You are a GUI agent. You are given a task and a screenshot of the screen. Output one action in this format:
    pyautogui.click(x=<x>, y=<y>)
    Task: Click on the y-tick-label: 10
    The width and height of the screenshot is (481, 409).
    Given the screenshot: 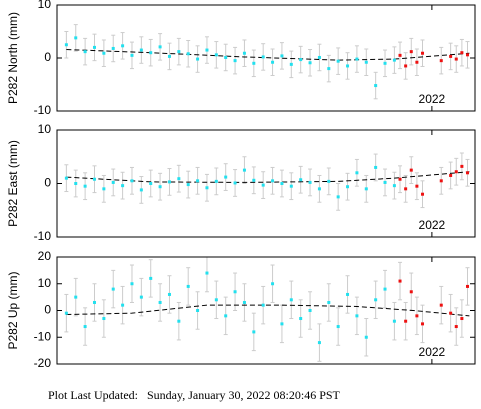 What is the action you would take?
    pyautogui.click(x=45, y=283)
    